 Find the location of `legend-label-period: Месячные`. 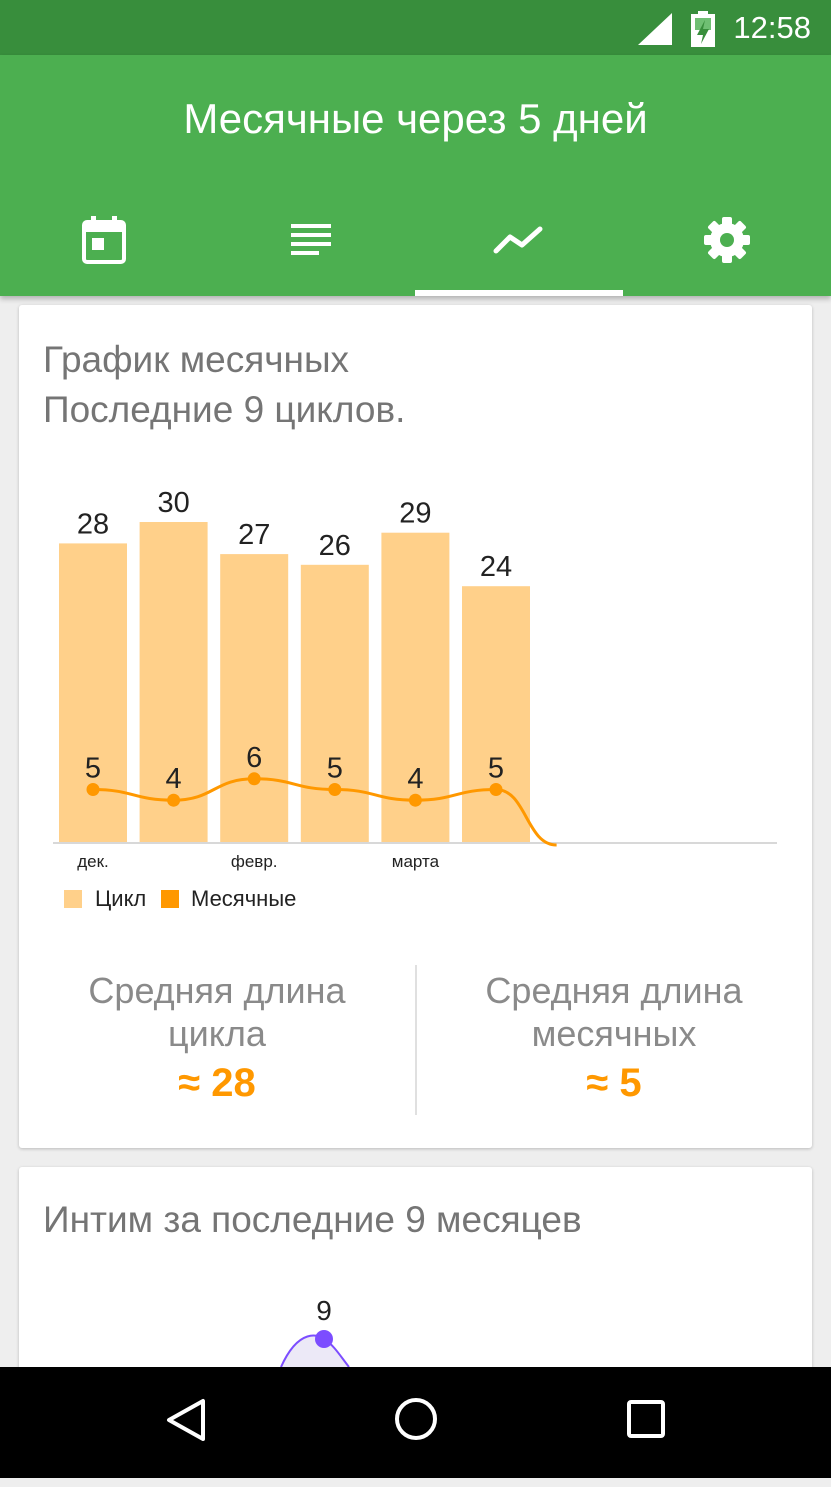

legend-label-period: Месячные is located at coordinates (243, 898).